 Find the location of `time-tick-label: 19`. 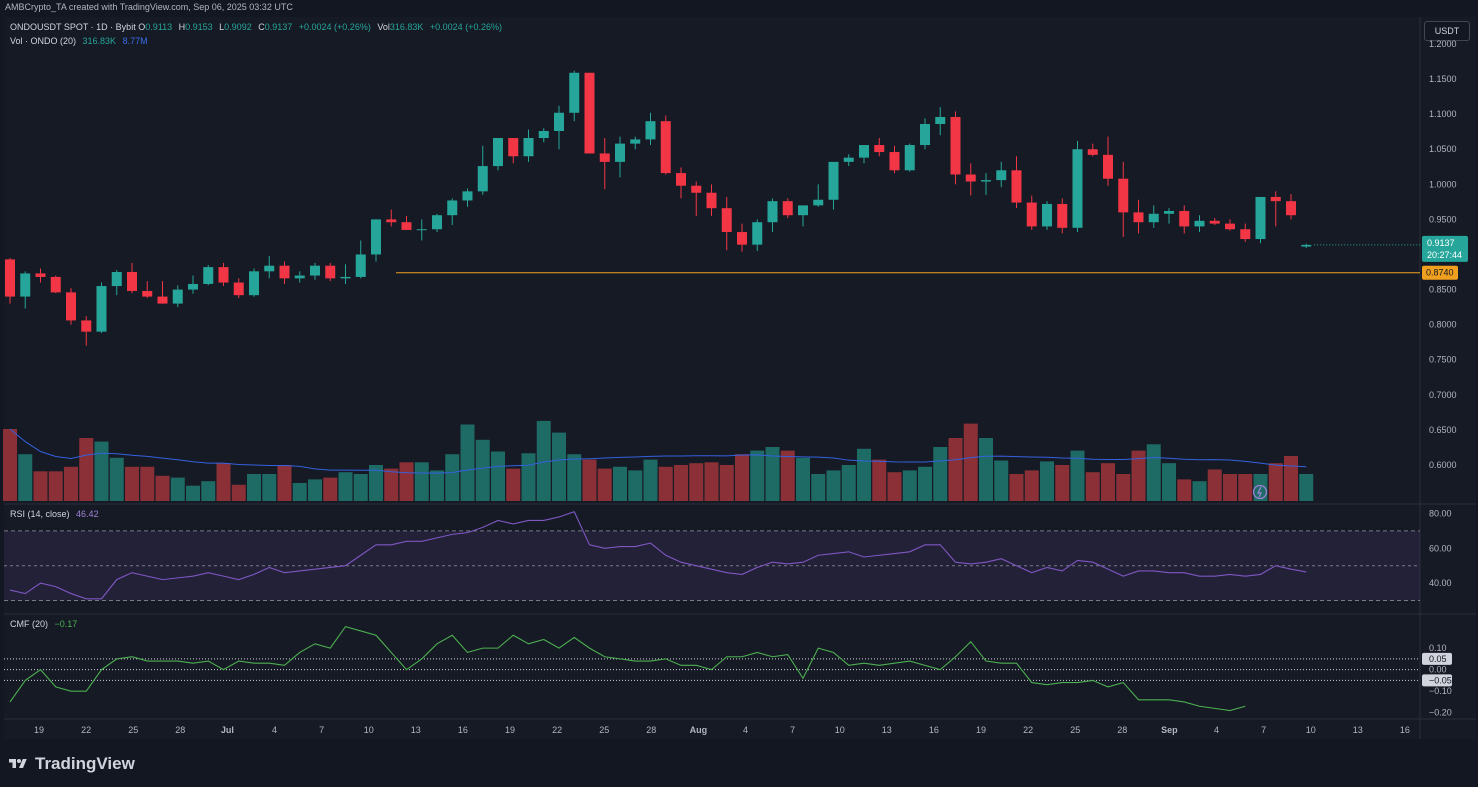

time-tick-label: 19 is located at coordinates (39, 730).